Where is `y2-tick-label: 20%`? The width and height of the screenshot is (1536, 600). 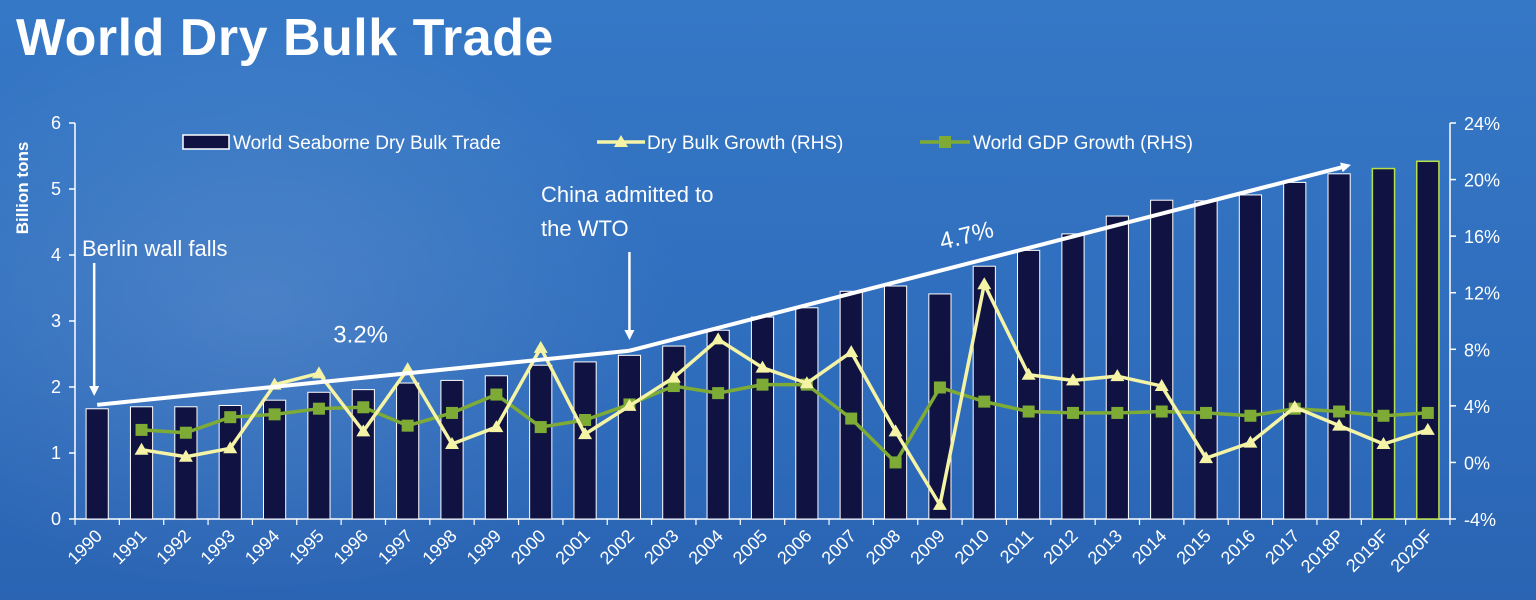
y2-tick-label: 20% is located at coordinates (1482, 181).